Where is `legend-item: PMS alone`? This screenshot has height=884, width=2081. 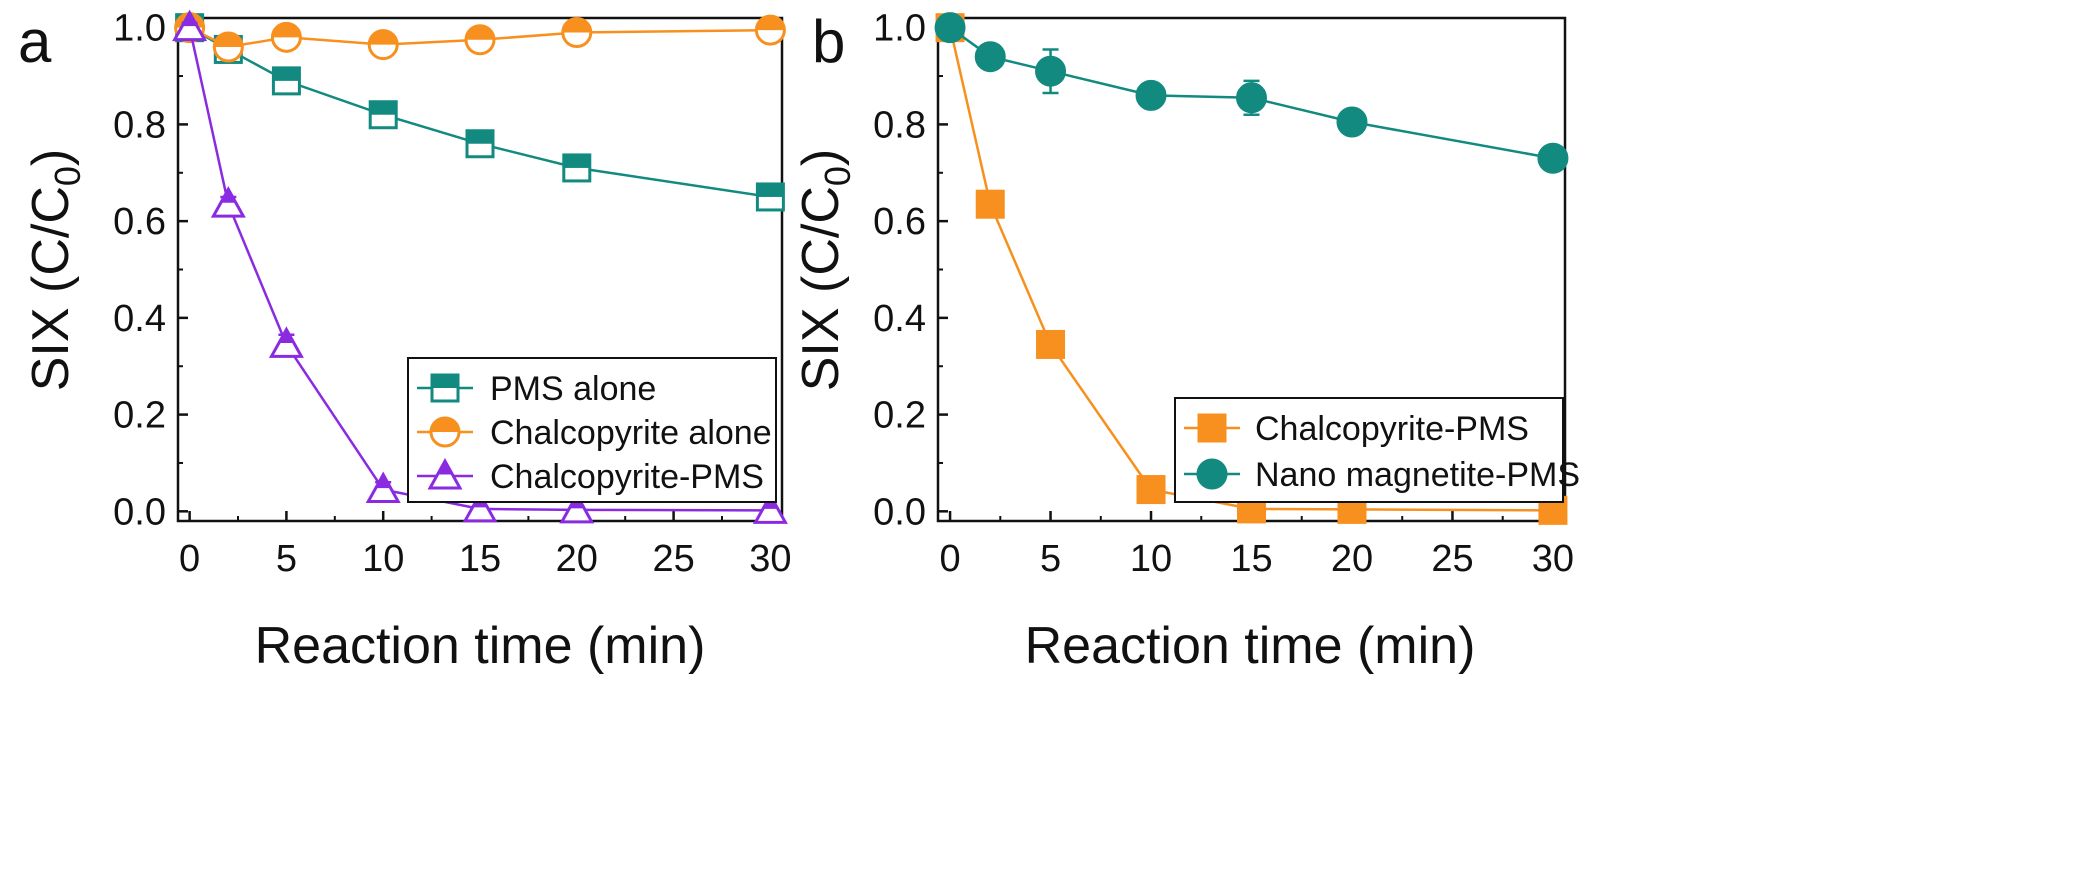
legend-item: PMS alone is located at coordinates (536, 389).